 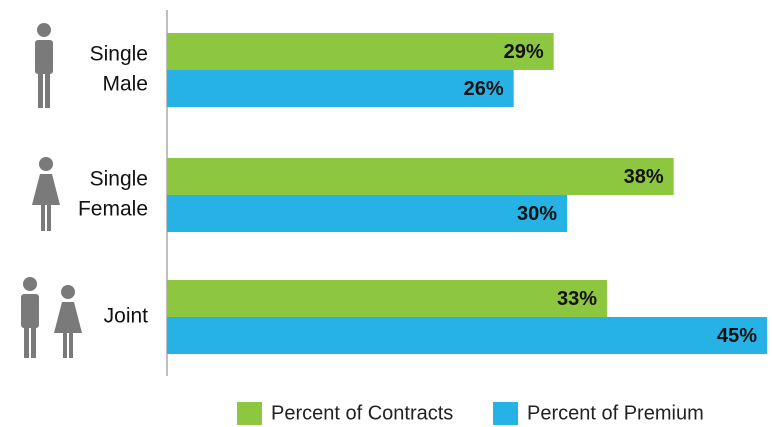 I want to click on value-label: 26%, so click(x=484, y=89).